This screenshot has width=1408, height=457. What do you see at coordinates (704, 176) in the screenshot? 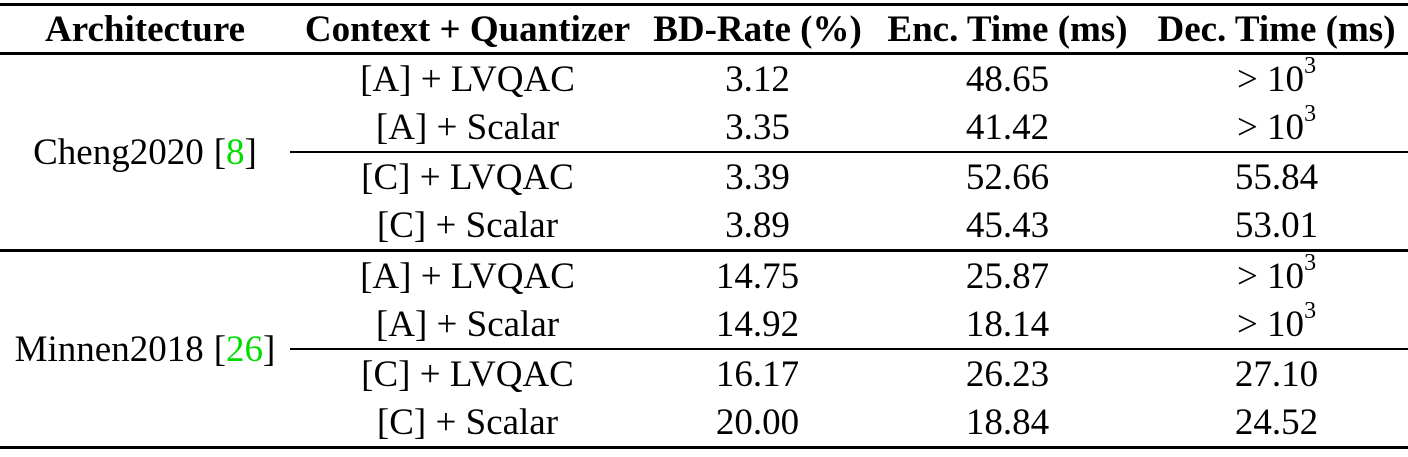
I see `table-row: [C] + LVQAC 3.39 52.66 55.84` at bounding box center [704, 176].